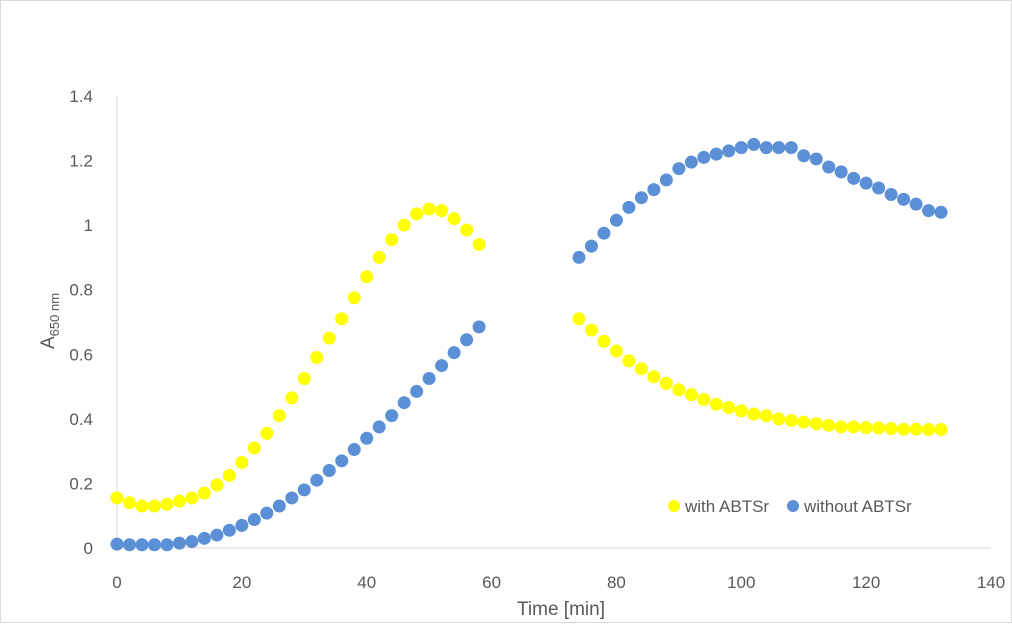 The width and height of the screenshot is (1012, 627). Describe the element at coordinates (81, 96) in the screenshot. I see `y-tick-label: 1.4` at that location.